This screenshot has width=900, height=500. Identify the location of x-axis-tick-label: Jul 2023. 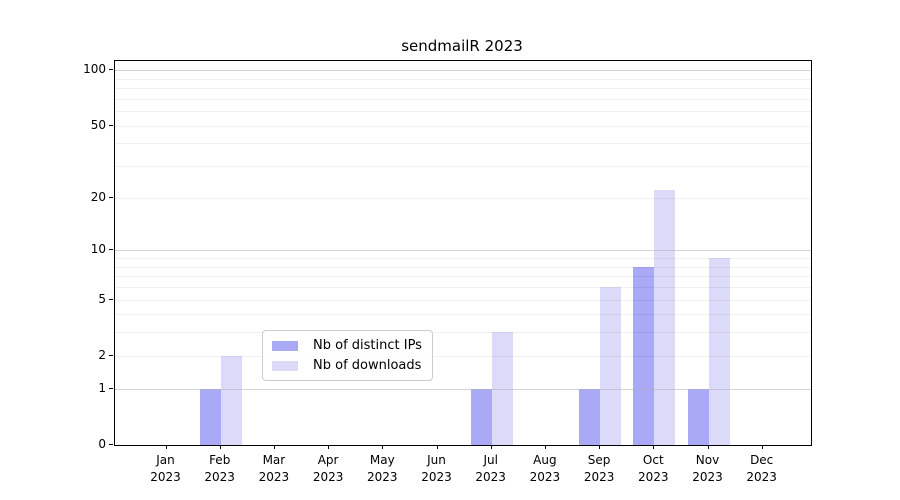
(490, 468).